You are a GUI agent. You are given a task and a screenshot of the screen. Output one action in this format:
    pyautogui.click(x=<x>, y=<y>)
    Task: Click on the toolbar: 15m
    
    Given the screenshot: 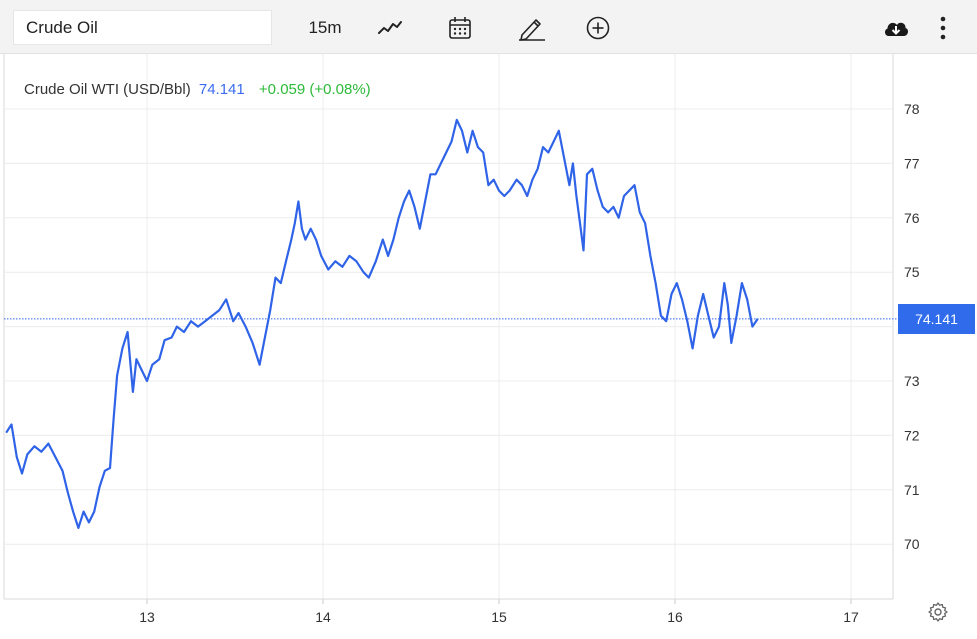 What is the action you would take?
    pyautogui.click(x=488, y=27)
    